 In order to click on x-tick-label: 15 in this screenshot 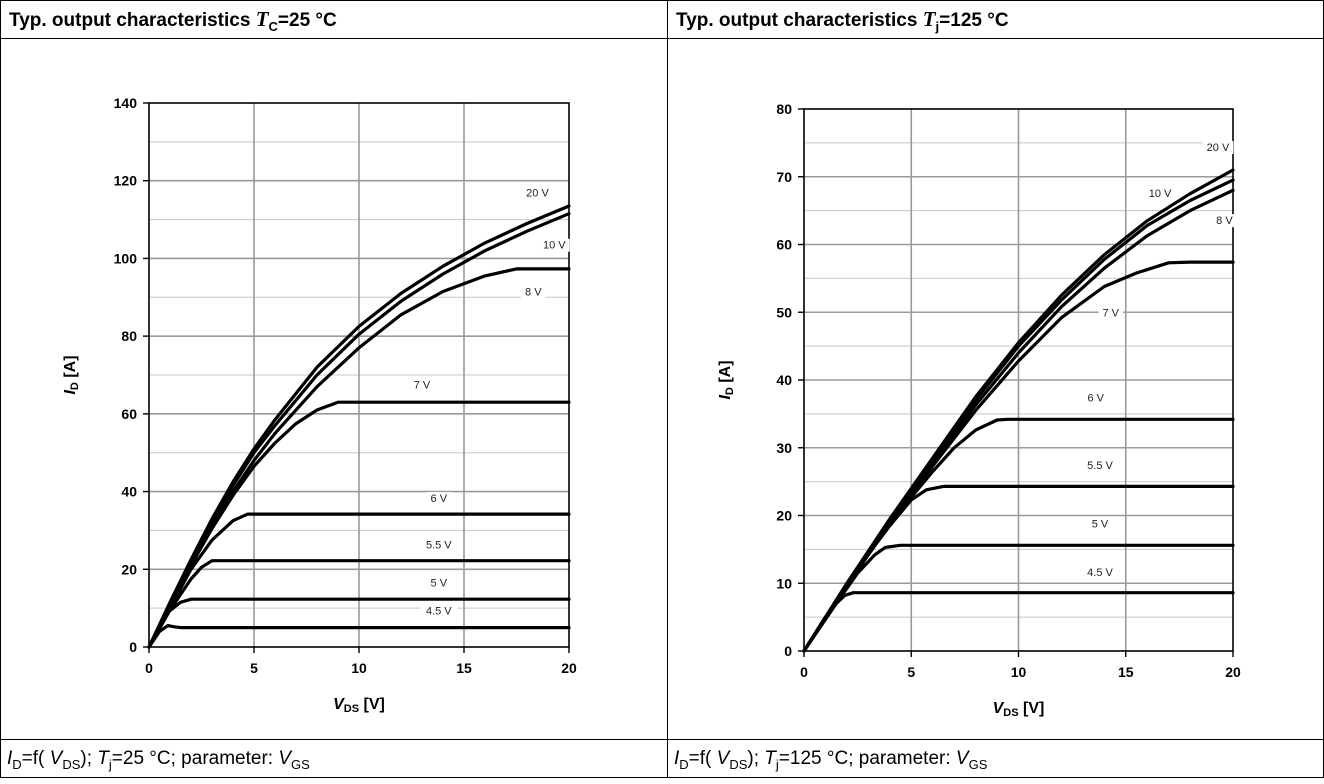, I will do `click(464, 668)`.